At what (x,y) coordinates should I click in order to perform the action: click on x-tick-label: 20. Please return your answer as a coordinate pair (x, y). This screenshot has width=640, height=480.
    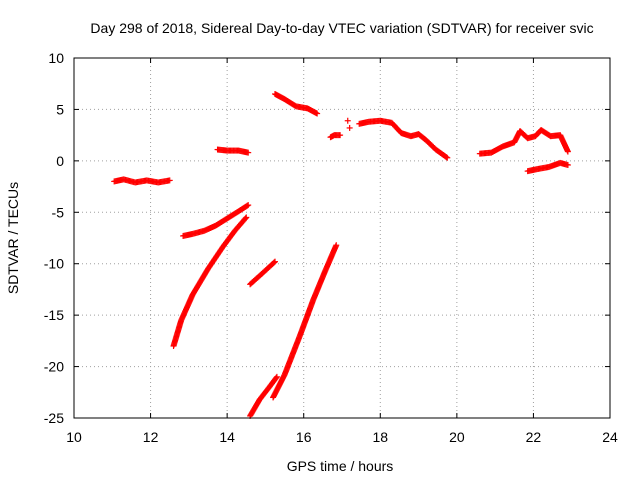
    Looking at the image, I should click on (457, 437).